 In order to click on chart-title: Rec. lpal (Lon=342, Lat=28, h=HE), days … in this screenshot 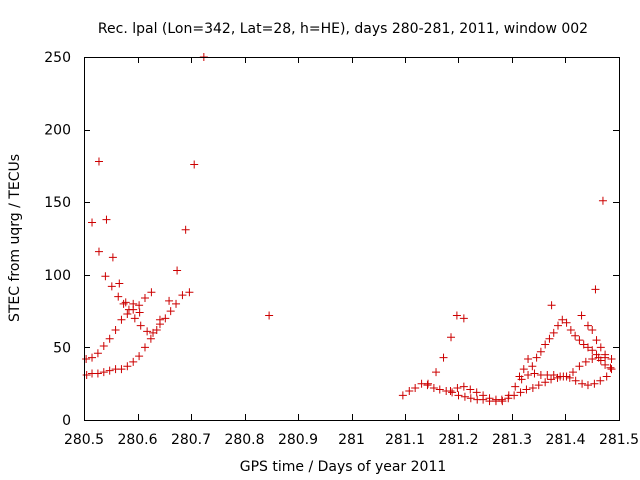, I will do `click(343, 29)`.